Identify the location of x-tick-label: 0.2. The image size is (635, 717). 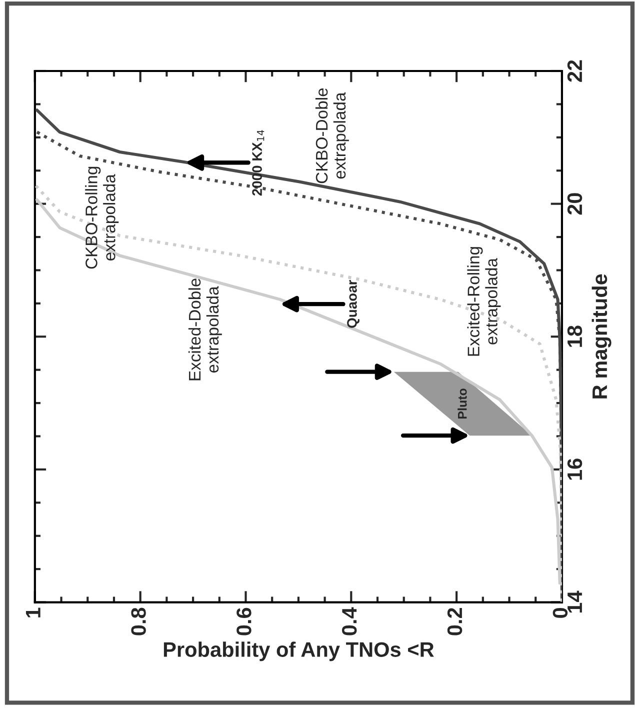
(454, 622).